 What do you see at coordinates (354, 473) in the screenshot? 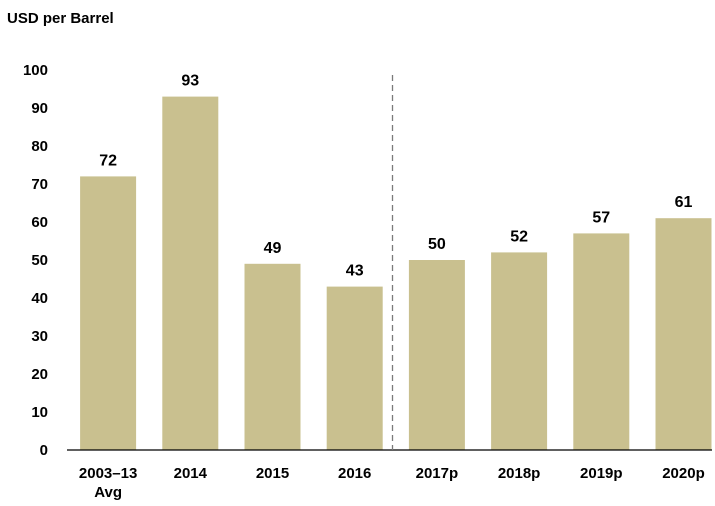
I see `x-tick-label: 2016` at bounding box center [354, 473].